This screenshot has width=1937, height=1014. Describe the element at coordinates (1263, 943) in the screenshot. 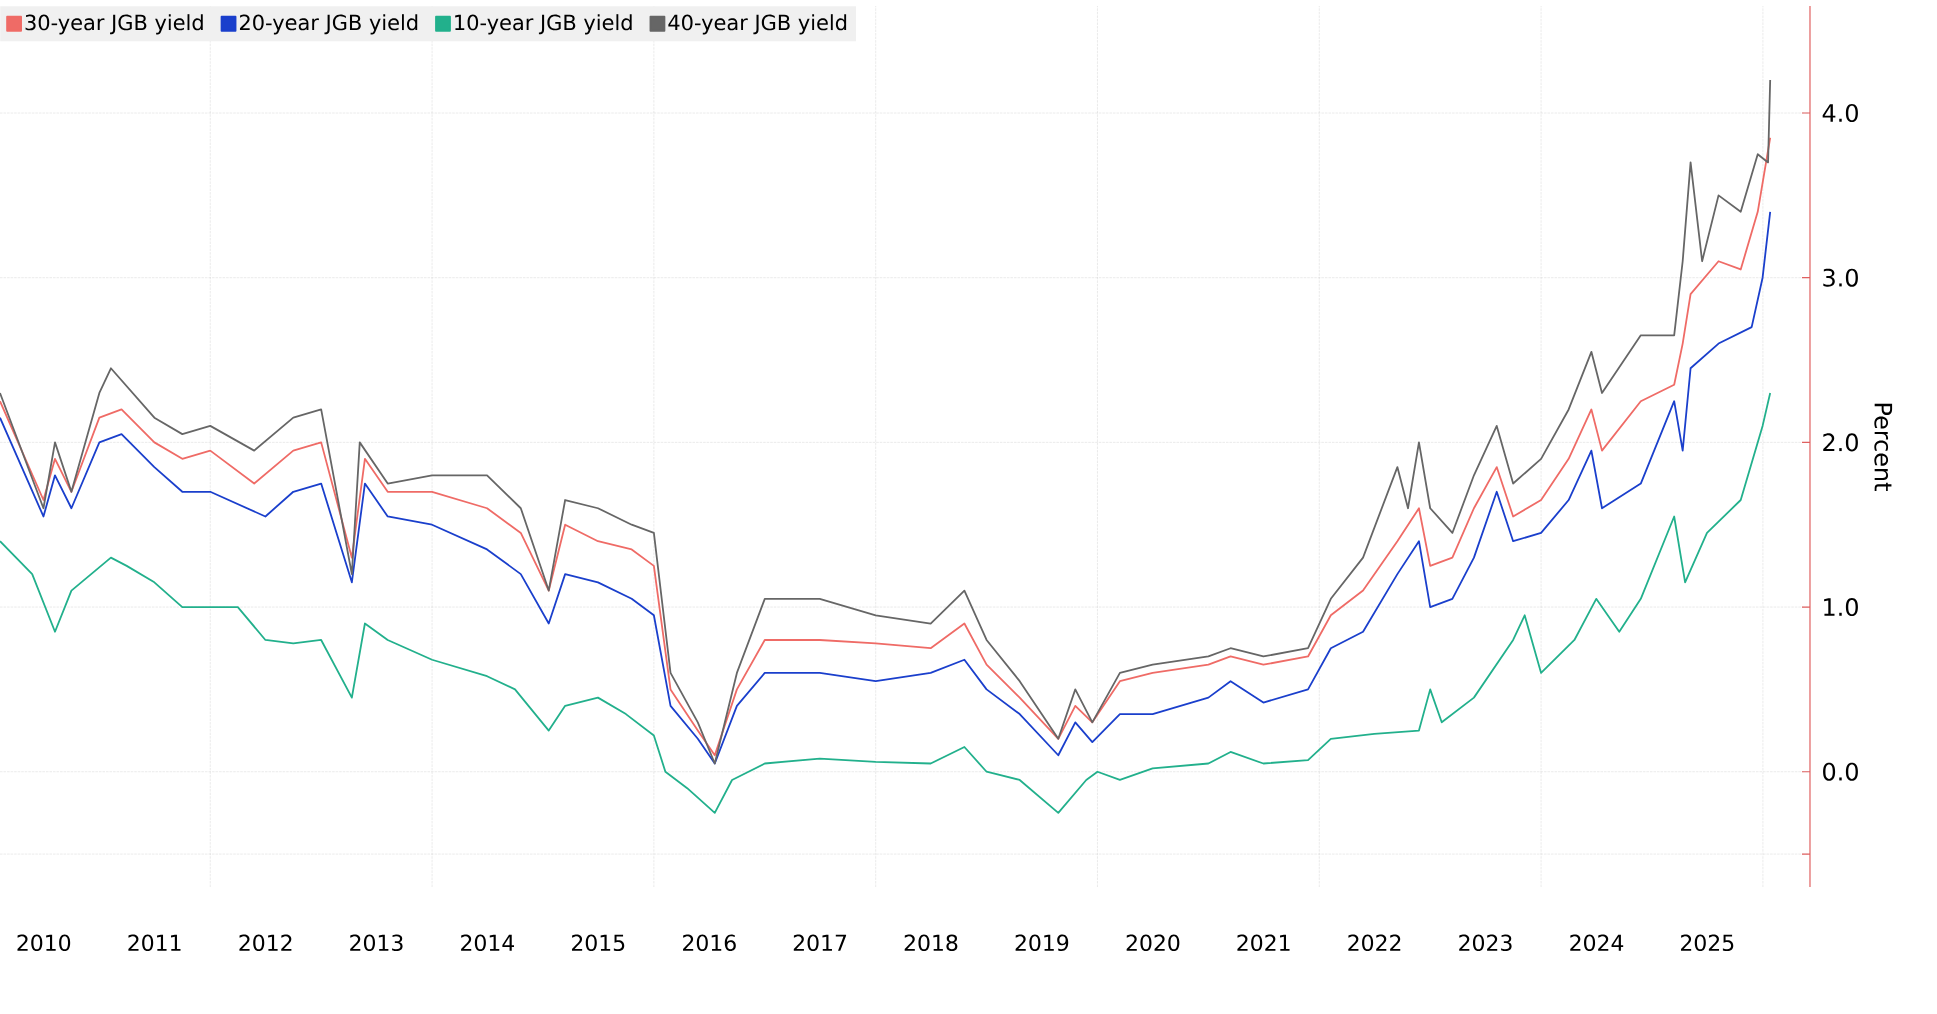

I see `x-tick-label: 2021` at that location.